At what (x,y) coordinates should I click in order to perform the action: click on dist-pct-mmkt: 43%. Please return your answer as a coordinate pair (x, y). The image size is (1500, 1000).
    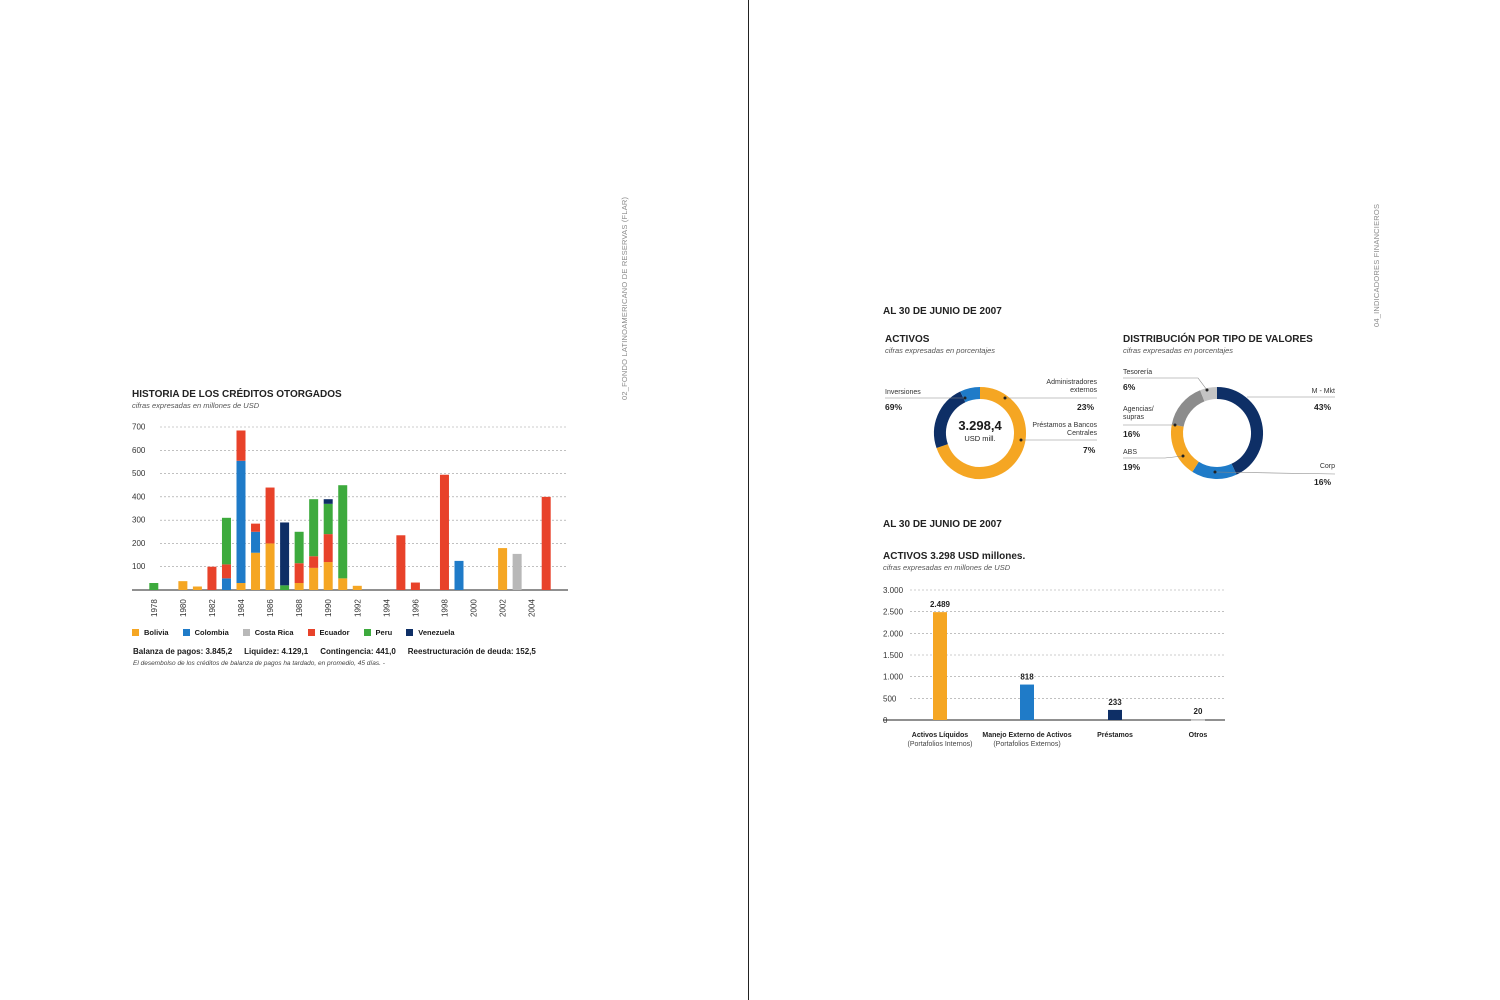
    Looking at the image, I should click on (1323, 407).